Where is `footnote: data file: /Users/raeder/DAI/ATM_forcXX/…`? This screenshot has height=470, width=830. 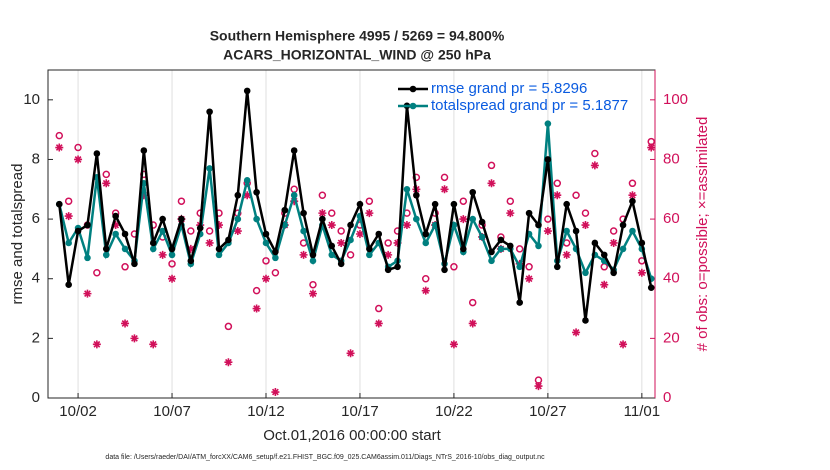
footnote: data file: /Users/raeder/DAI/ATM_forcXX/… is located at coordinates (325, 457).